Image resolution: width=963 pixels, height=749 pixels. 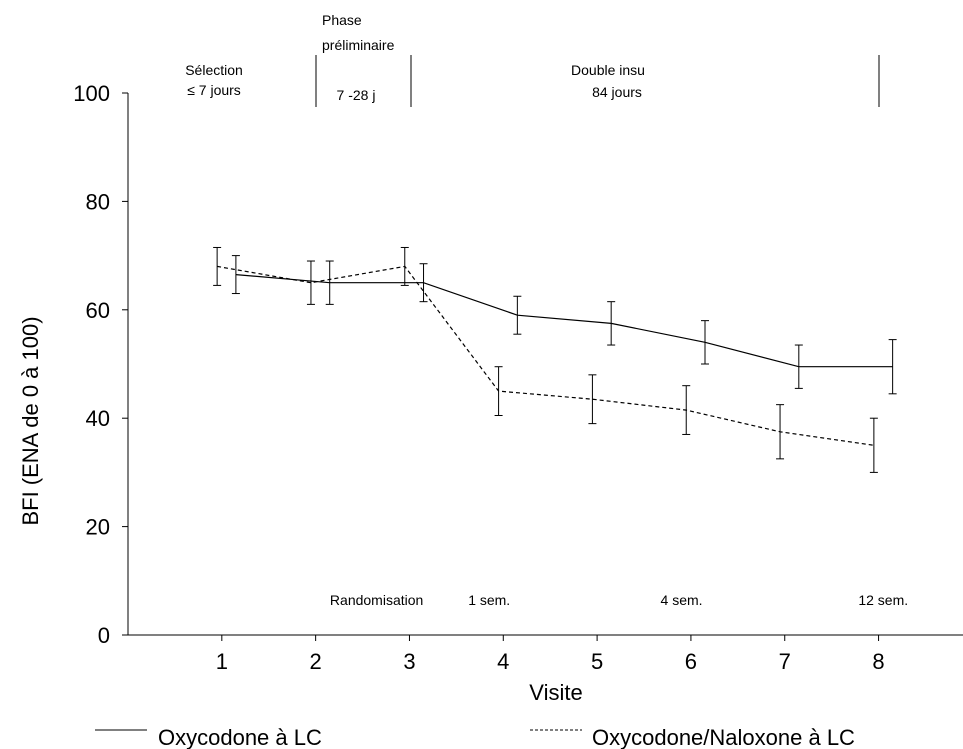 What do you see at coordinates (222, 661) in the screenshot?
I see `x-tick-label: 1` at bounding box center [222, 661].